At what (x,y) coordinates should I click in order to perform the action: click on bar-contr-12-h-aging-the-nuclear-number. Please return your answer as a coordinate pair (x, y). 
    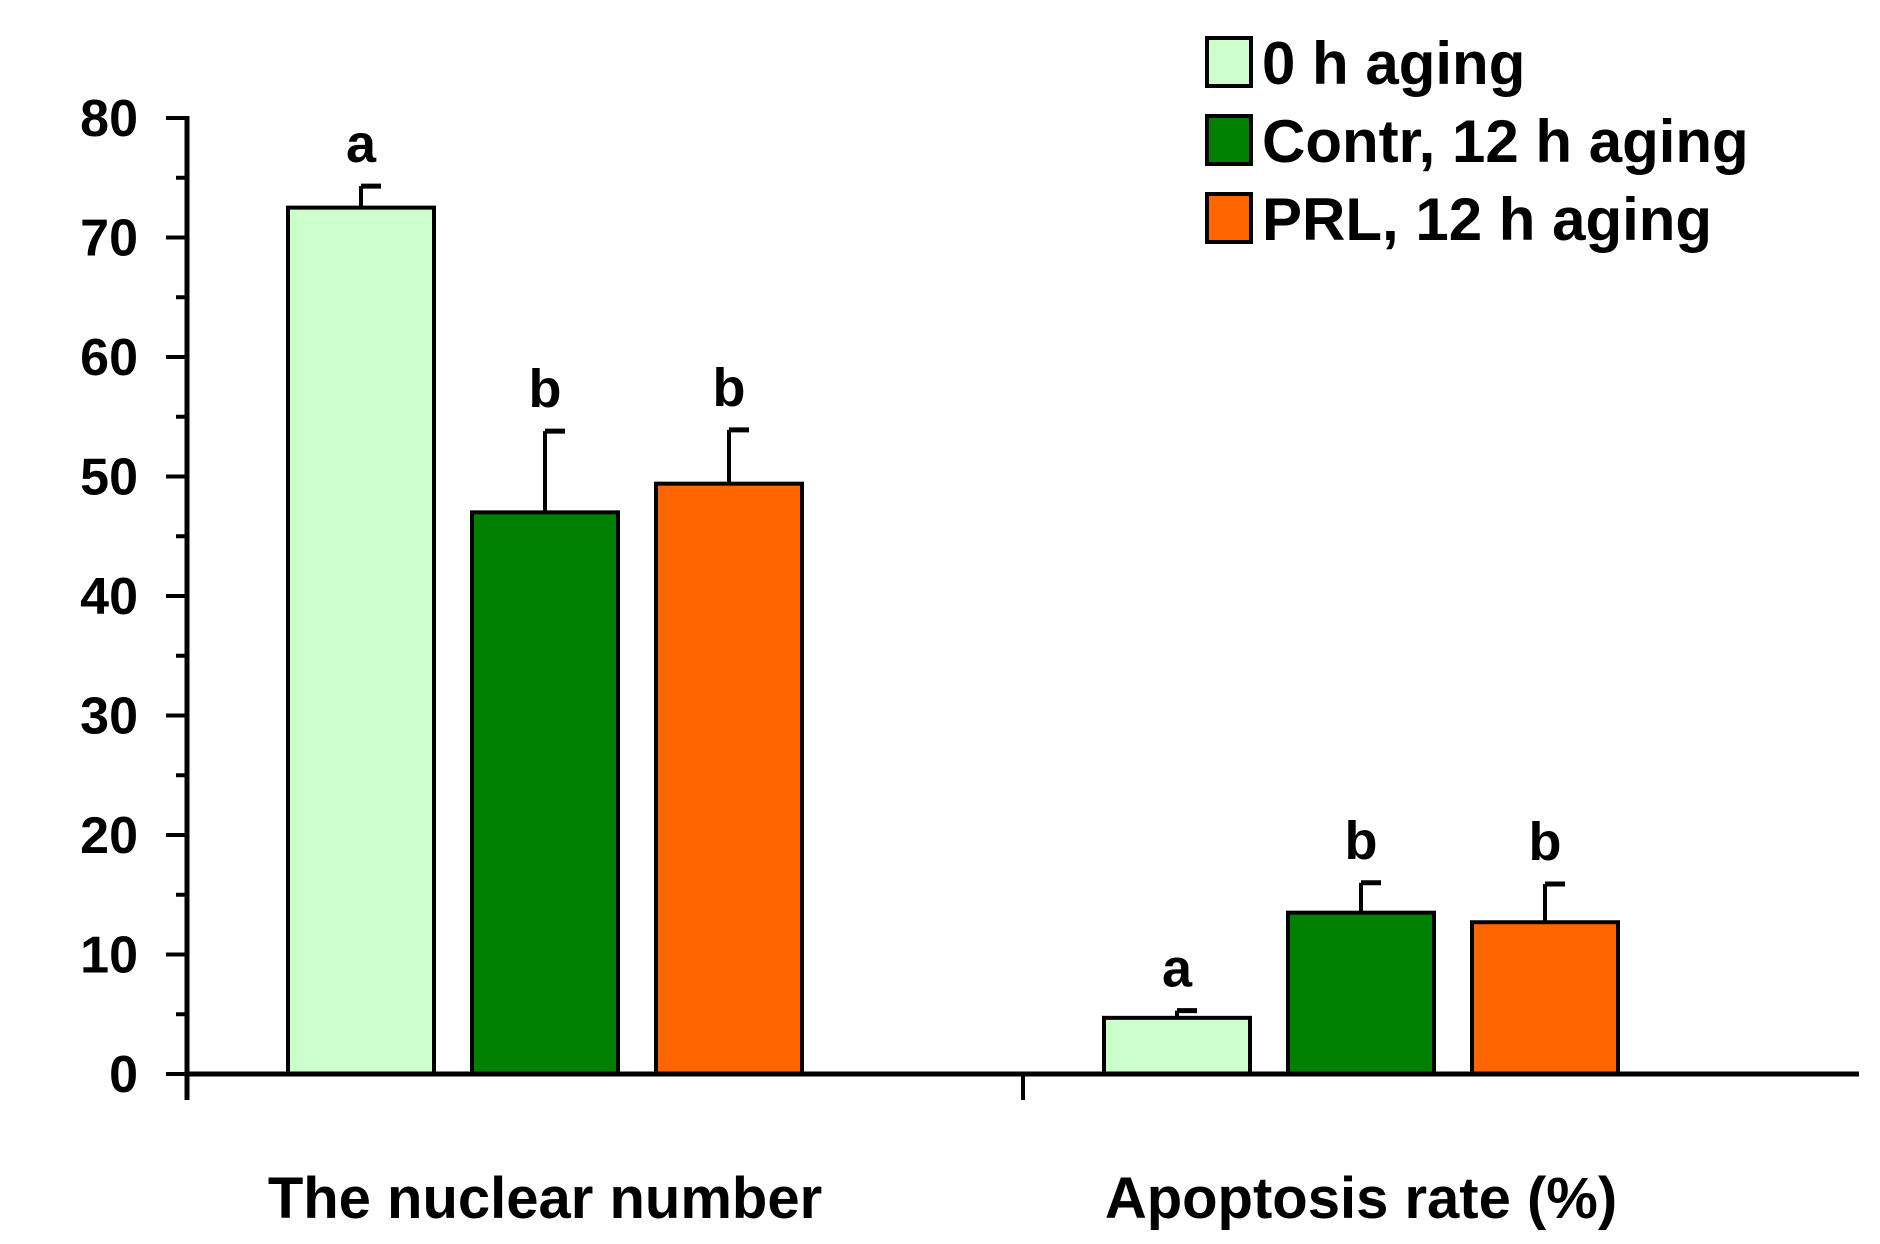
    Looking at the image, I should click on (545, 793).